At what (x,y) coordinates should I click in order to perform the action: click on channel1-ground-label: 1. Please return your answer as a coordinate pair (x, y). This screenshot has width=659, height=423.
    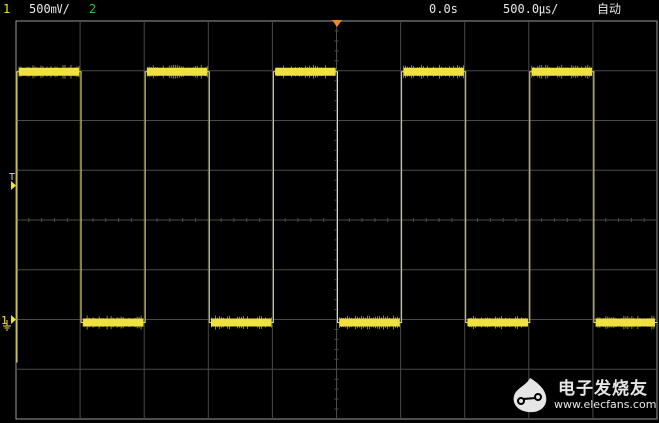
    Looking at the image, I should click on (4, 320).